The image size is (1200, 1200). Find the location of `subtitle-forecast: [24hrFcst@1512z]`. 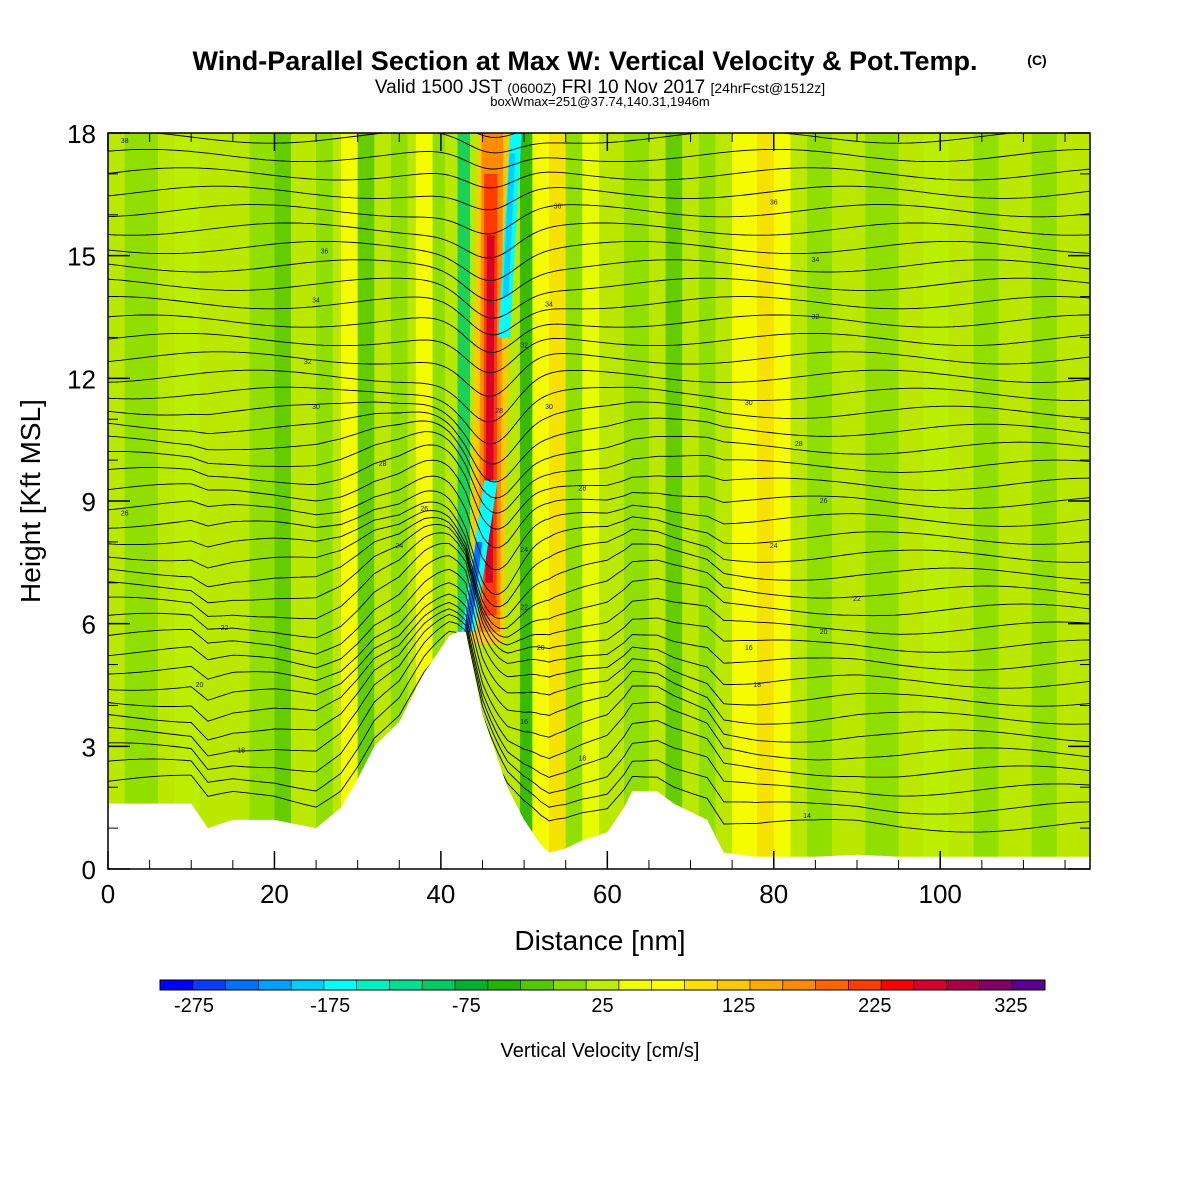

subtitle-forecast: [24hrFcst@1512z] is located at coordinates (768, 88).